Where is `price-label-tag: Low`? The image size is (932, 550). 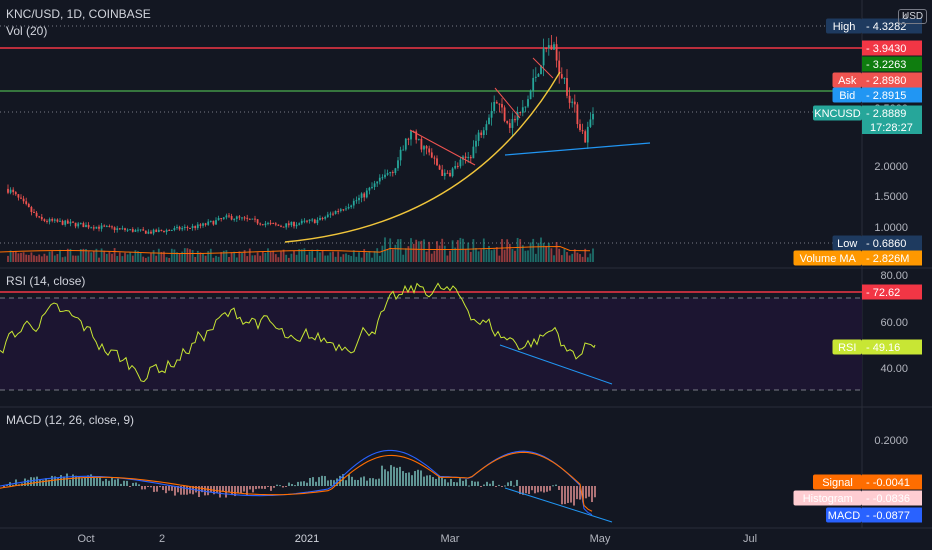 price-label-tag: Low is located at coordinates (847, 244).